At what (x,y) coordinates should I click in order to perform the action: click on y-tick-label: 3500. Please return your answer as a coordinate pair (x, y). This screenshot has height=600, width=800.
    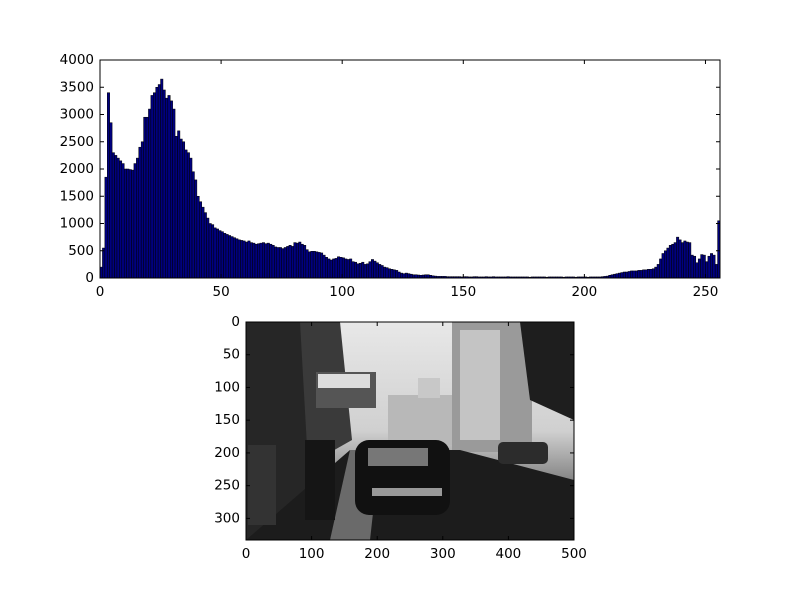
    Looking at the image, I should click on (77, 87).